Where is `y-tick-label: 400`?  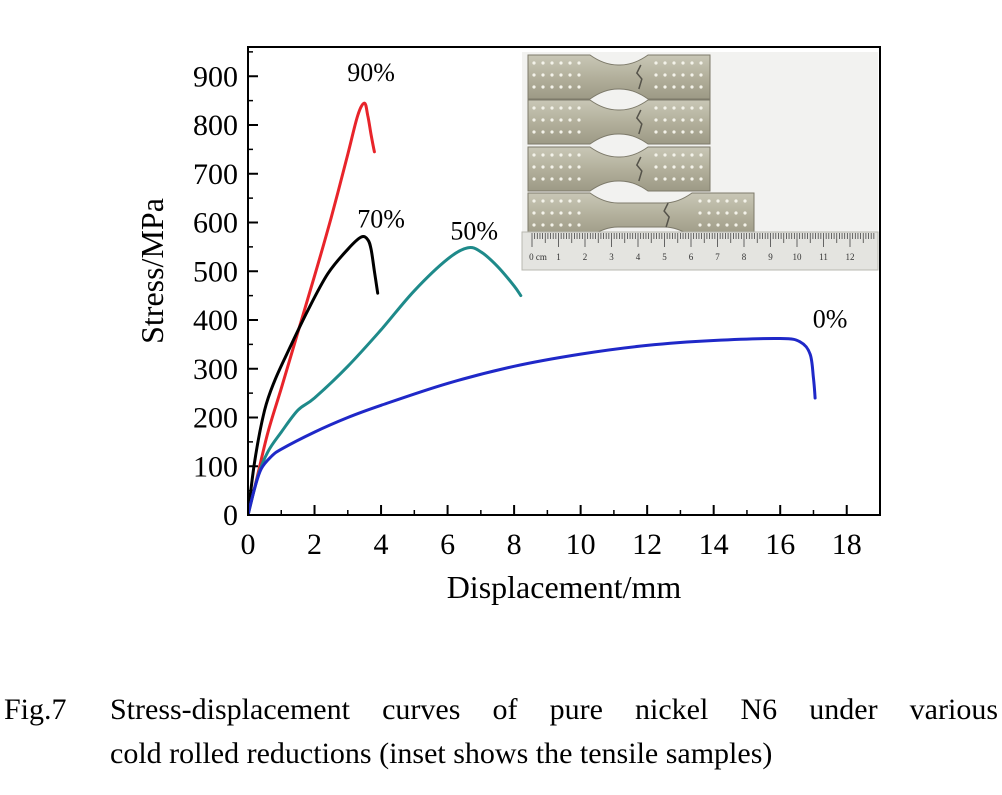 y-tick-label: 400 is located at coordinates (215, 320).